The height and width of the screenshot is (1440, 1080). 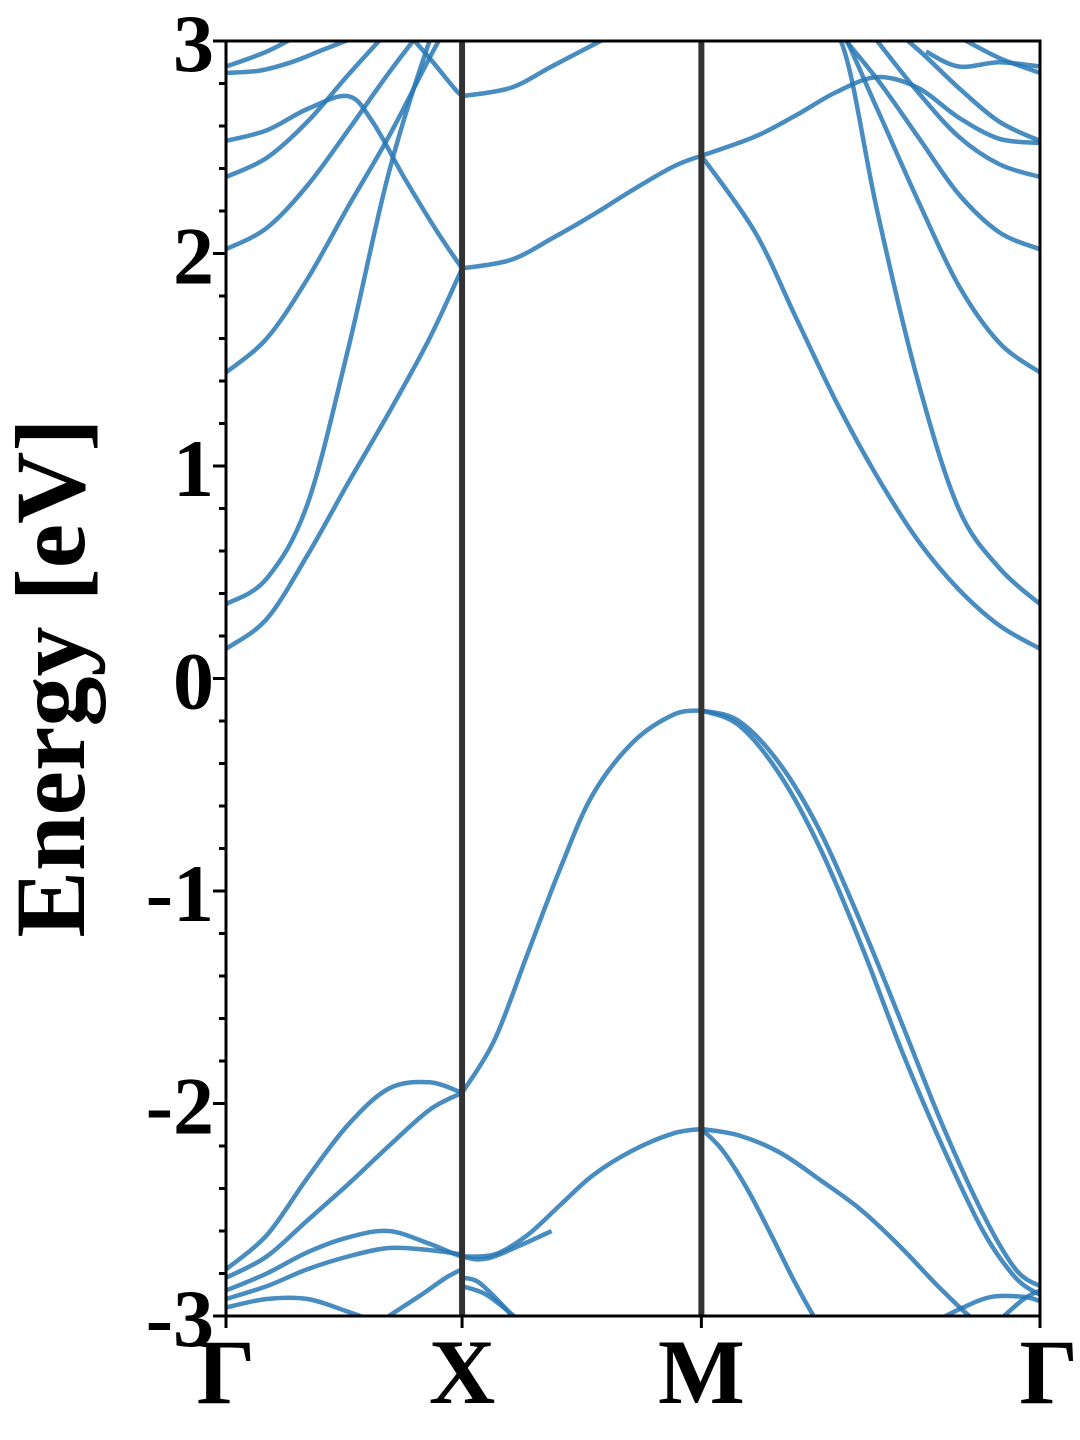 What do you see at coordinates (701, 1372) in the screenshot?
I see `kpoint-label-3: M` at bounding box center [701, 1372].